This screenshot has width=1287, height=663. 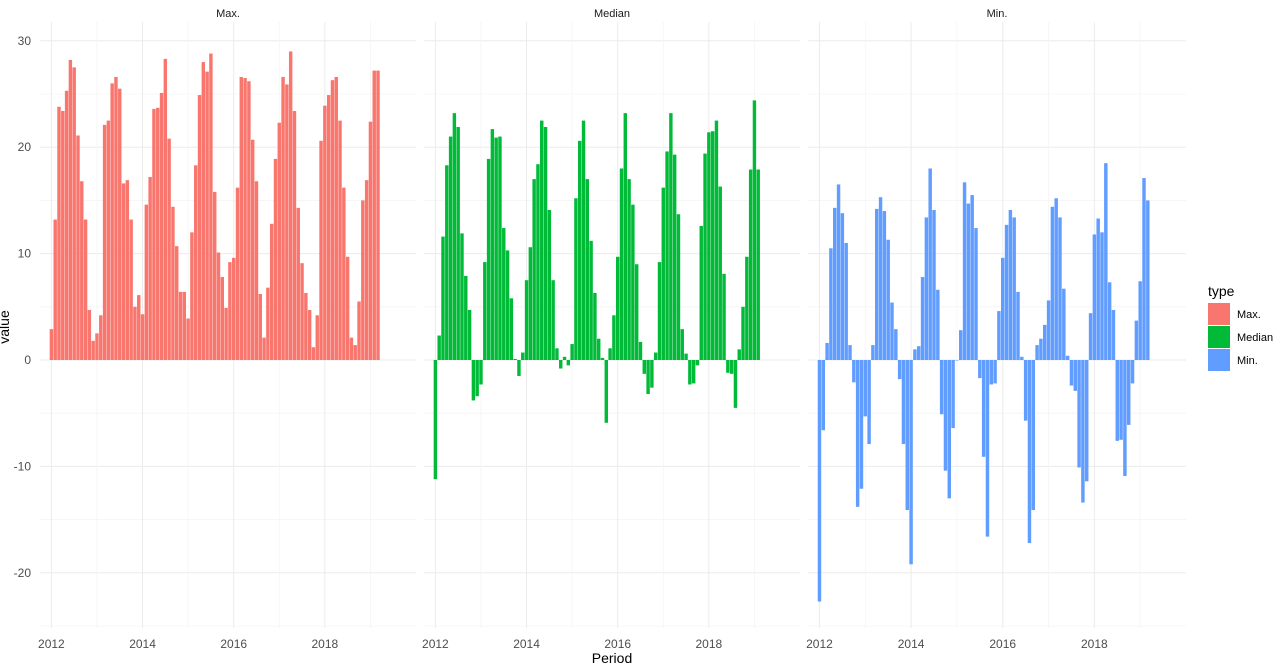 I want to click on y-tick-label: 20, so click(x=25, y=147).